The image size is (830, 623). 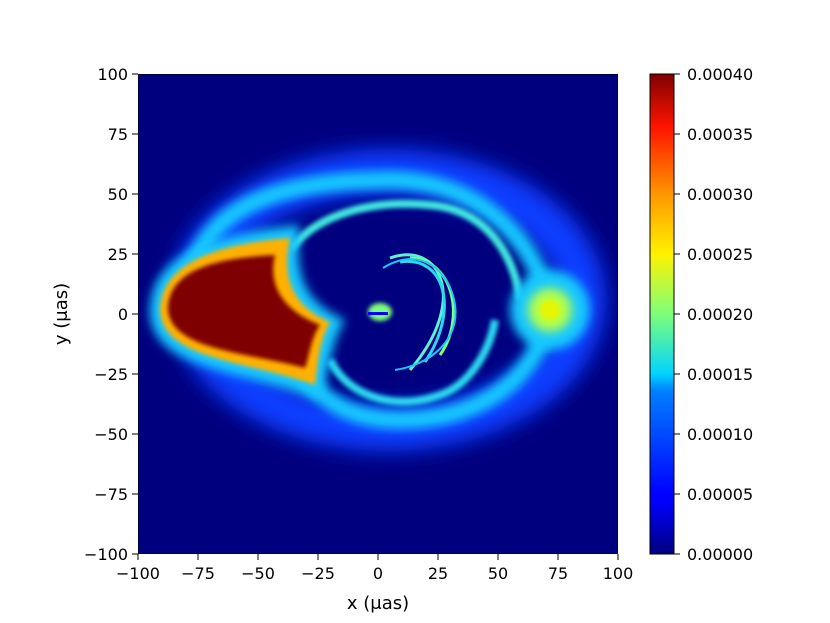 I want to click on y-tick-label: 75, so click(x=118, y=134).